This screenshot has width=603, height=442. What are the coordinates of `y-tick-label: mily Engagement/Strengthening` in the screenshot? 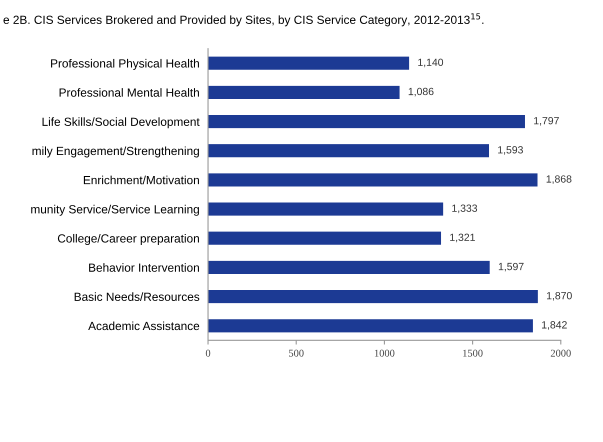 It's located at (115, 152).